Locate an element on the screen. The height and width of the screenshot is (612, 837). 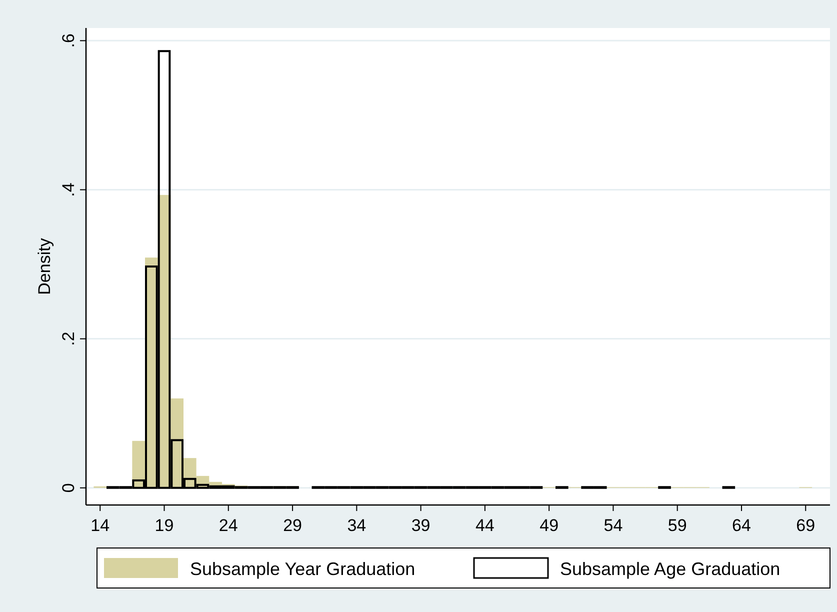
x-tick-label: 64 is located at coordinates (741, 525).